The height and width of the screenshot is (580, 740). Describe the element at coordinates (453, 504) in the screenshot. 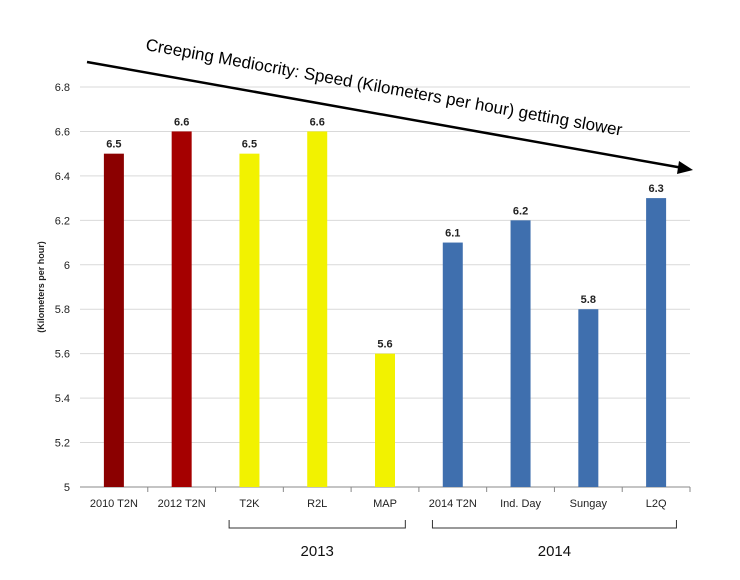

I see `category-label: 2014 T2N` at that location.